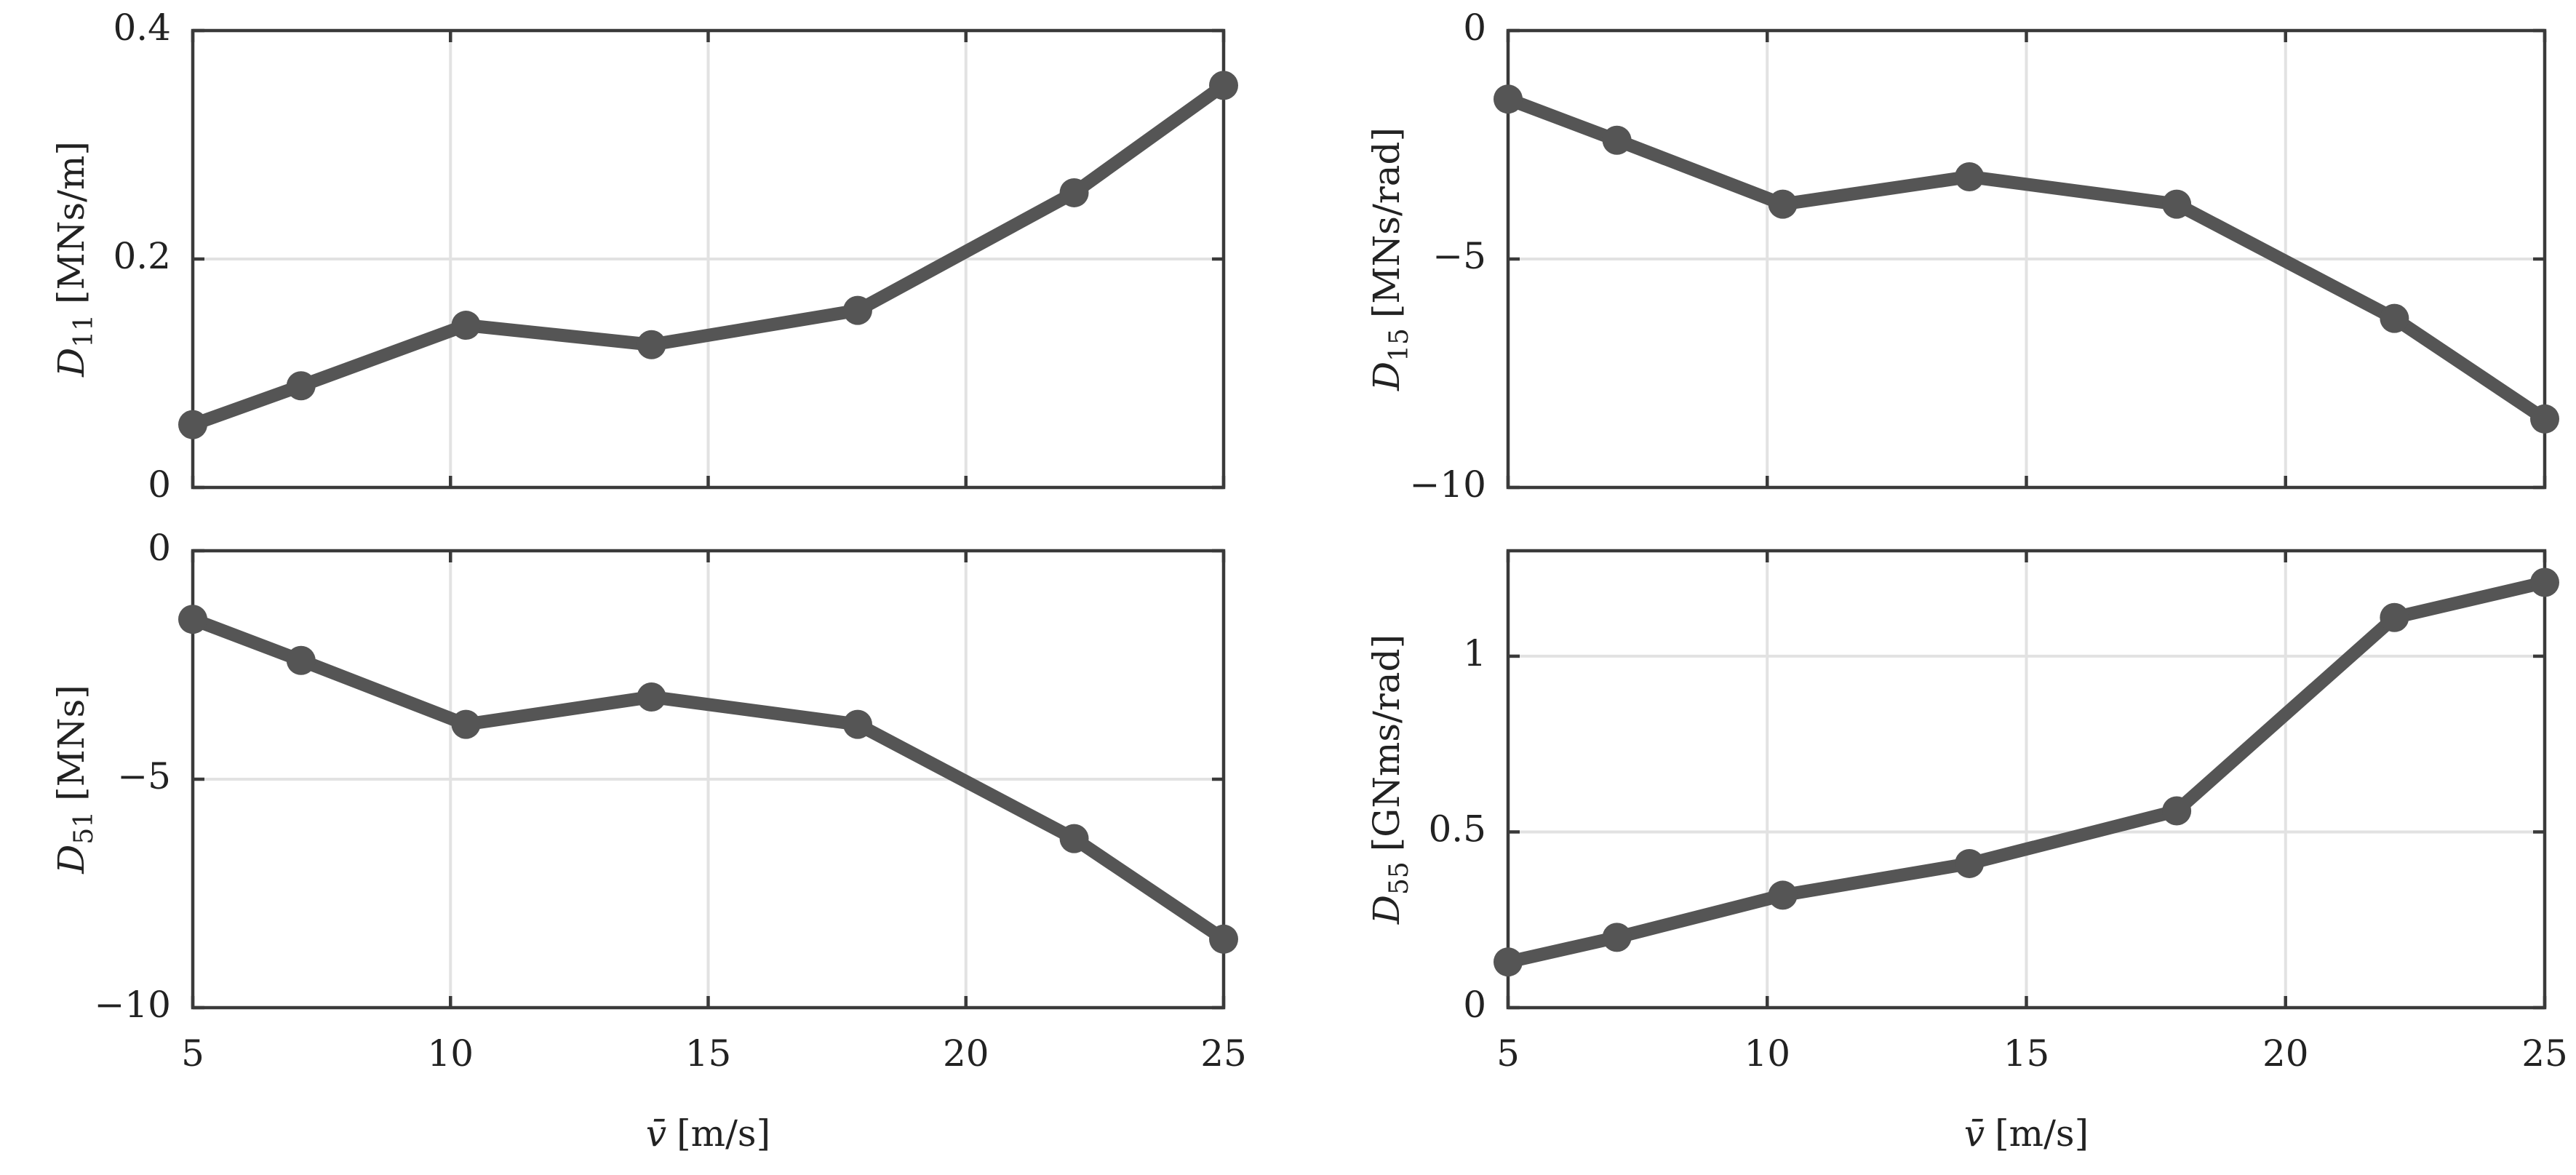 This screenshot has height=1175, width=2576. What do you see at coordinates (1399, 878) in the screenshot?
I see `y-axis-subscript: 55` at bounding box center [1399, 878].